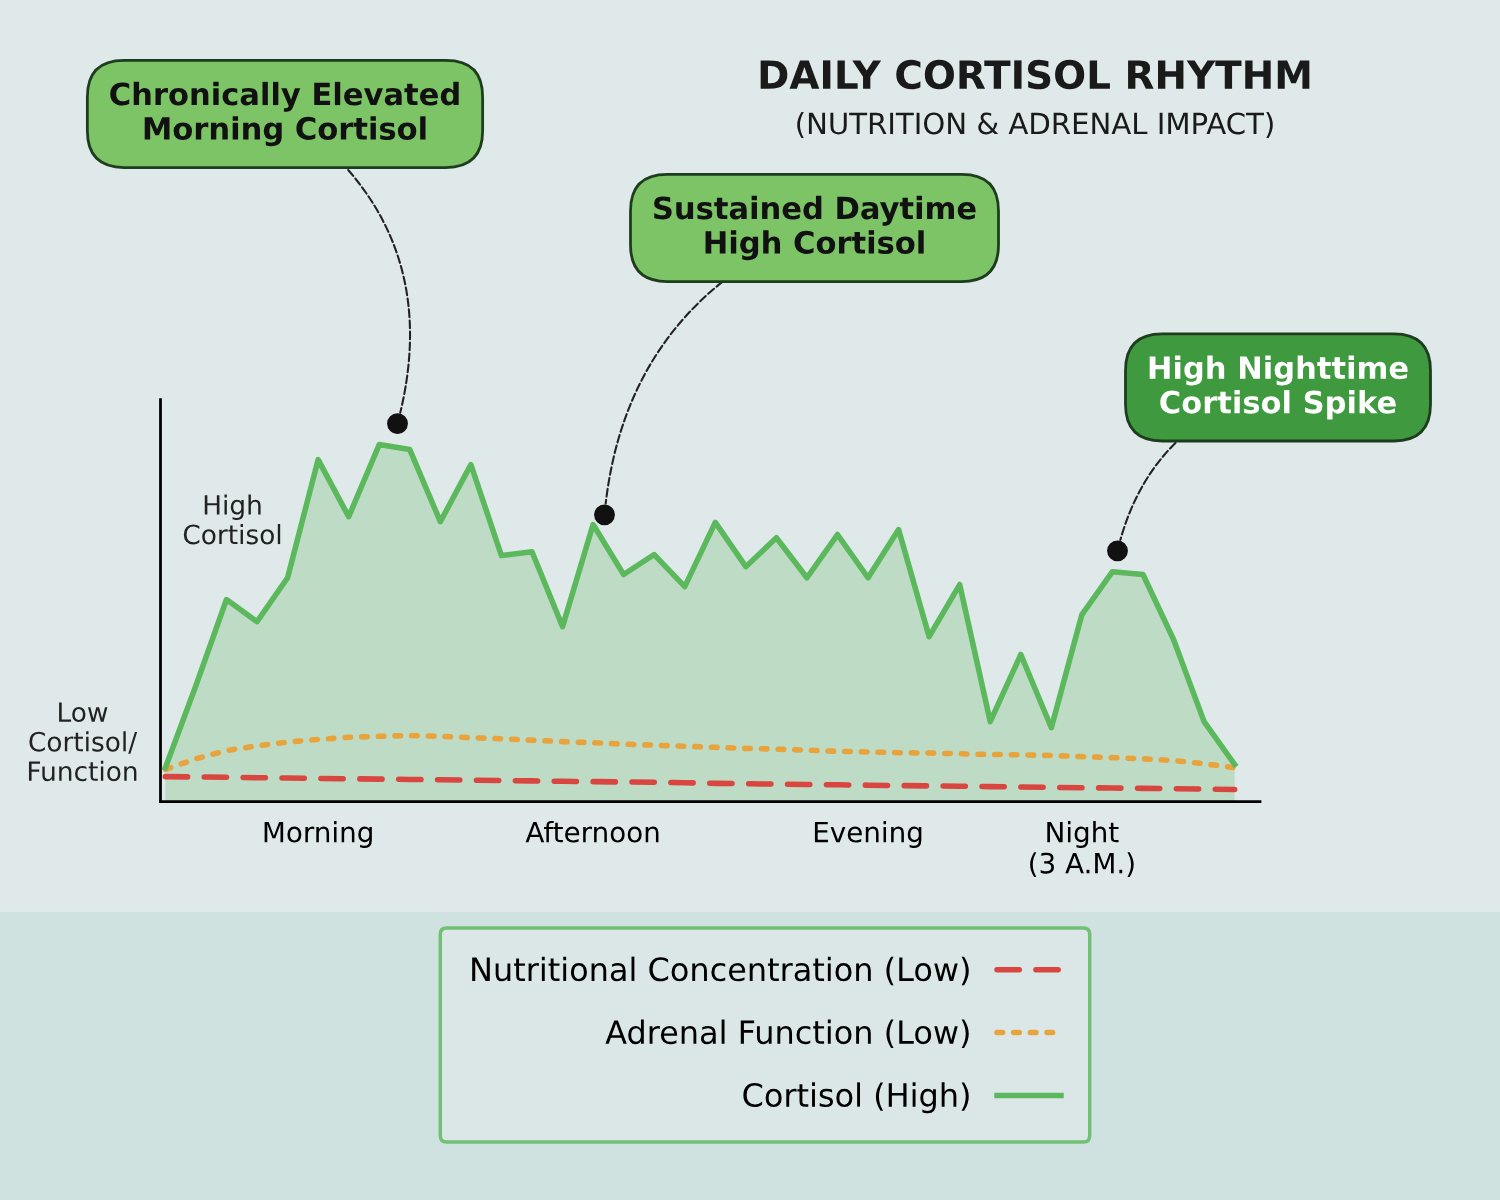  What do you see at coordinates (592, 832) in the screenshot?
I see `x-tick-label: Afternoon` at bounding box center [592, 832].